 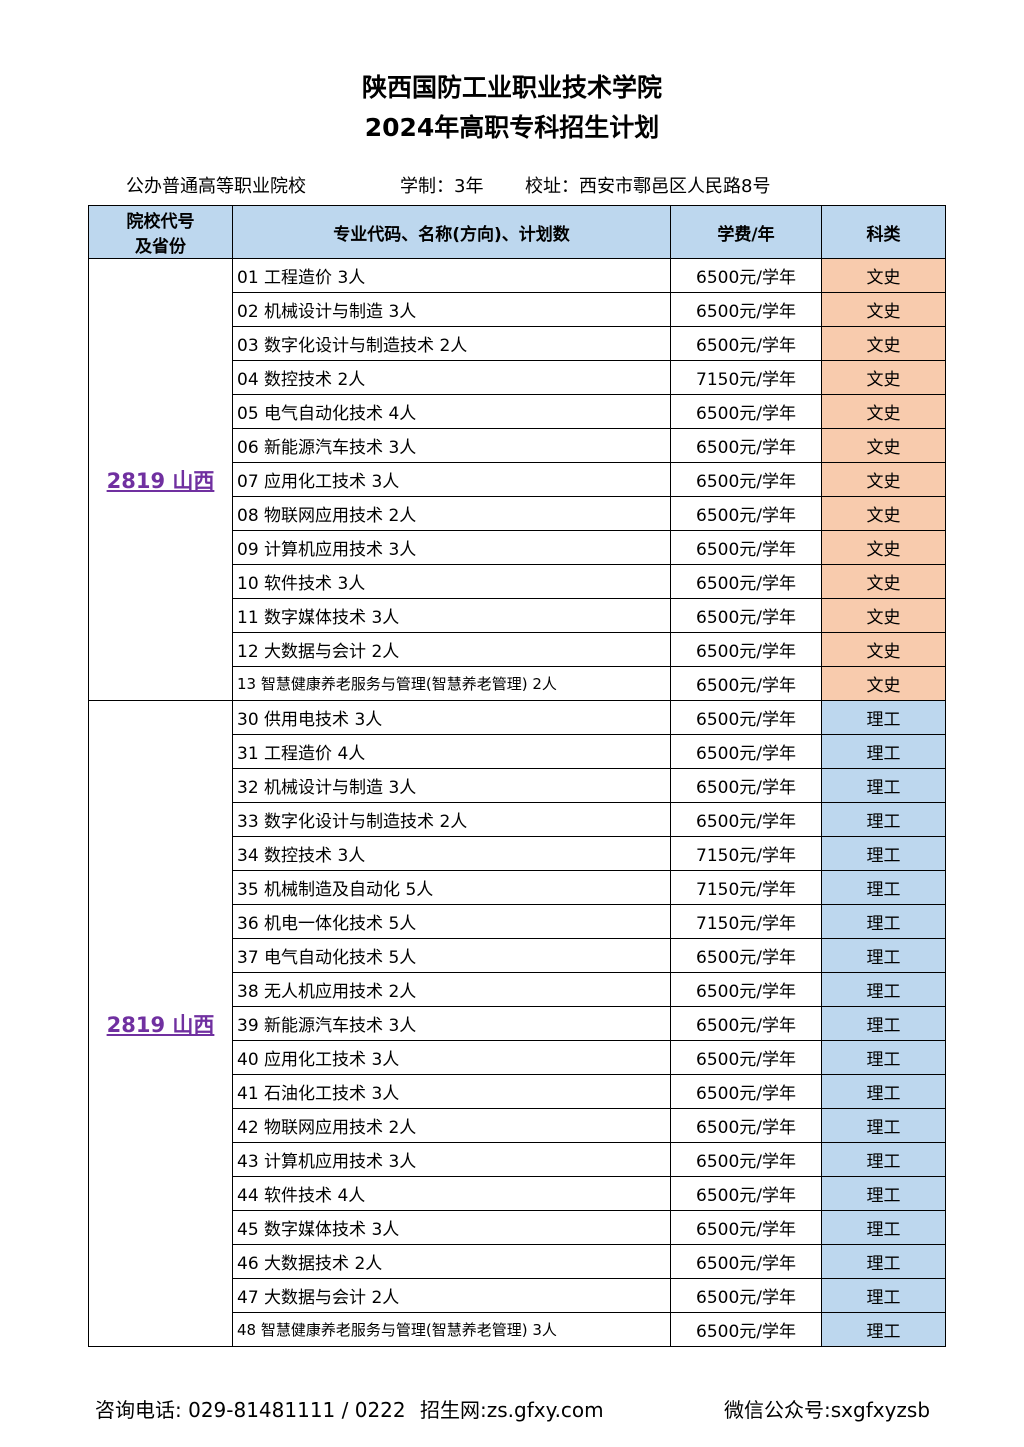 What do you see at coordinates (451, 547) in the screenshot?
I see `major-name: 09 计算机应用技术 3人` at bounding box center [451, 547].